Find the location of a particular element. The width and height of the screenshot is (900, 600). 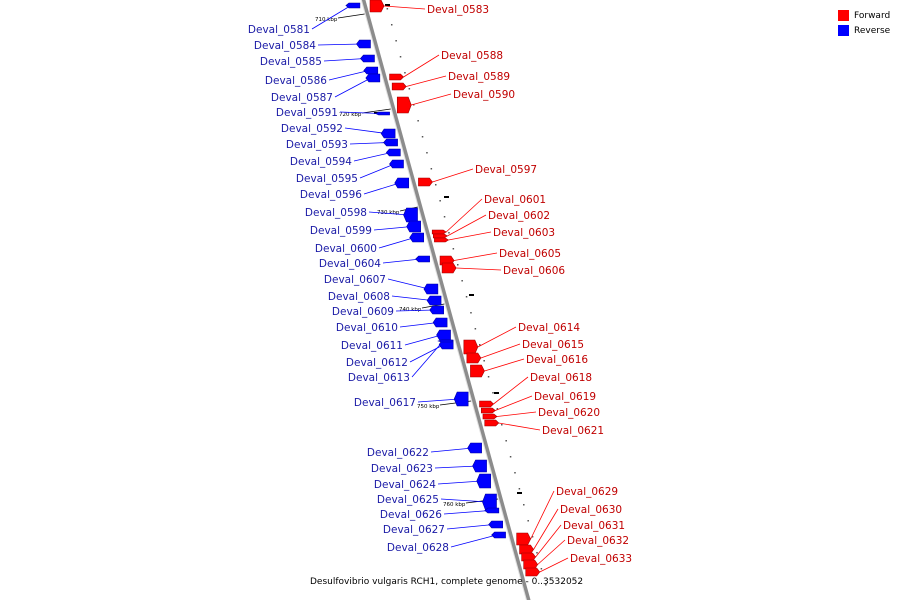

gene-label-reverse: Deval_0610 is located at coordinates (367, 328).